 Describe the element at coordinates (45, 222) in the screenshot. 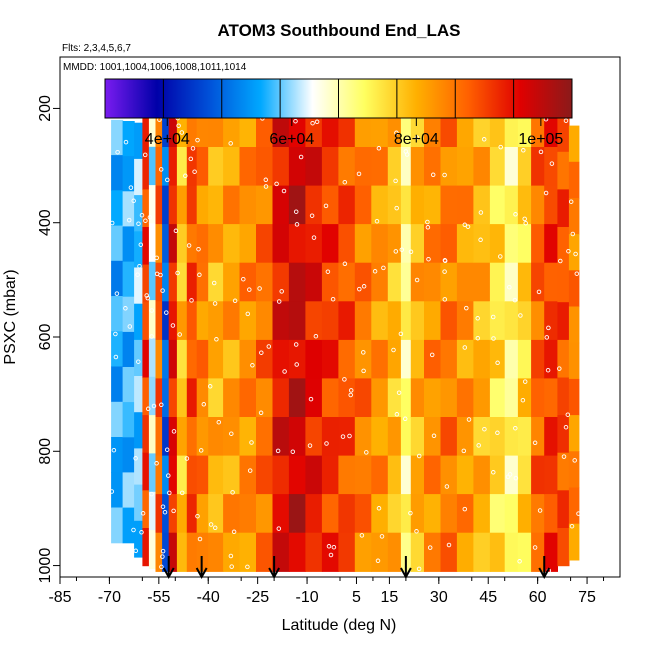

I see `y-tick-label: 400` at that location.